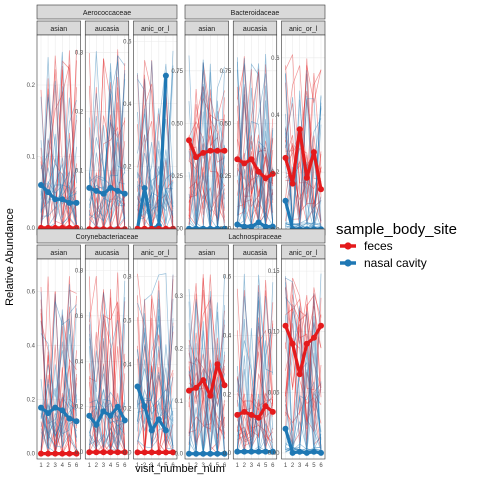  I want to click on y-tick-label-lachnospiraceae-hispanic-or-latino-0: 0.00, so click(274, 454).